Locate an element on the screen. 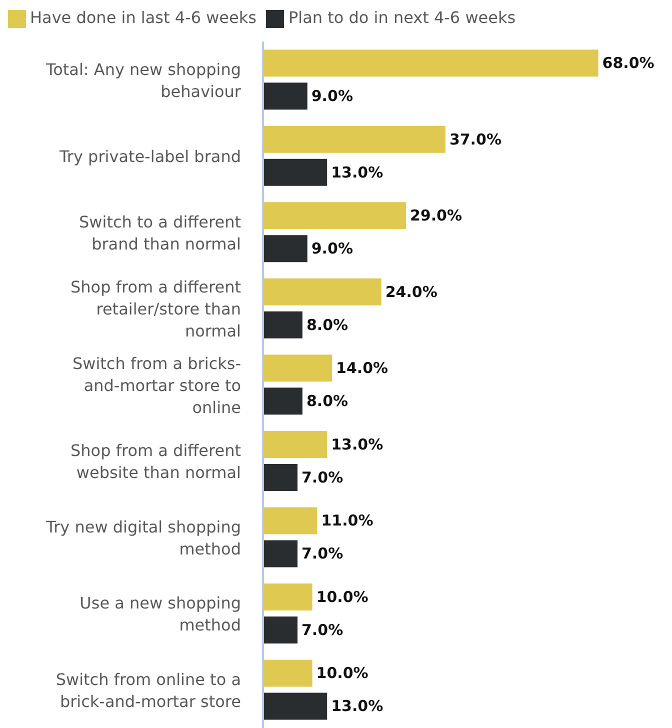 Image resolution: width=672 pixels, height=728 pixels. y-tick-label: Shop from a different website than normal is located at coordinates (155, 461).